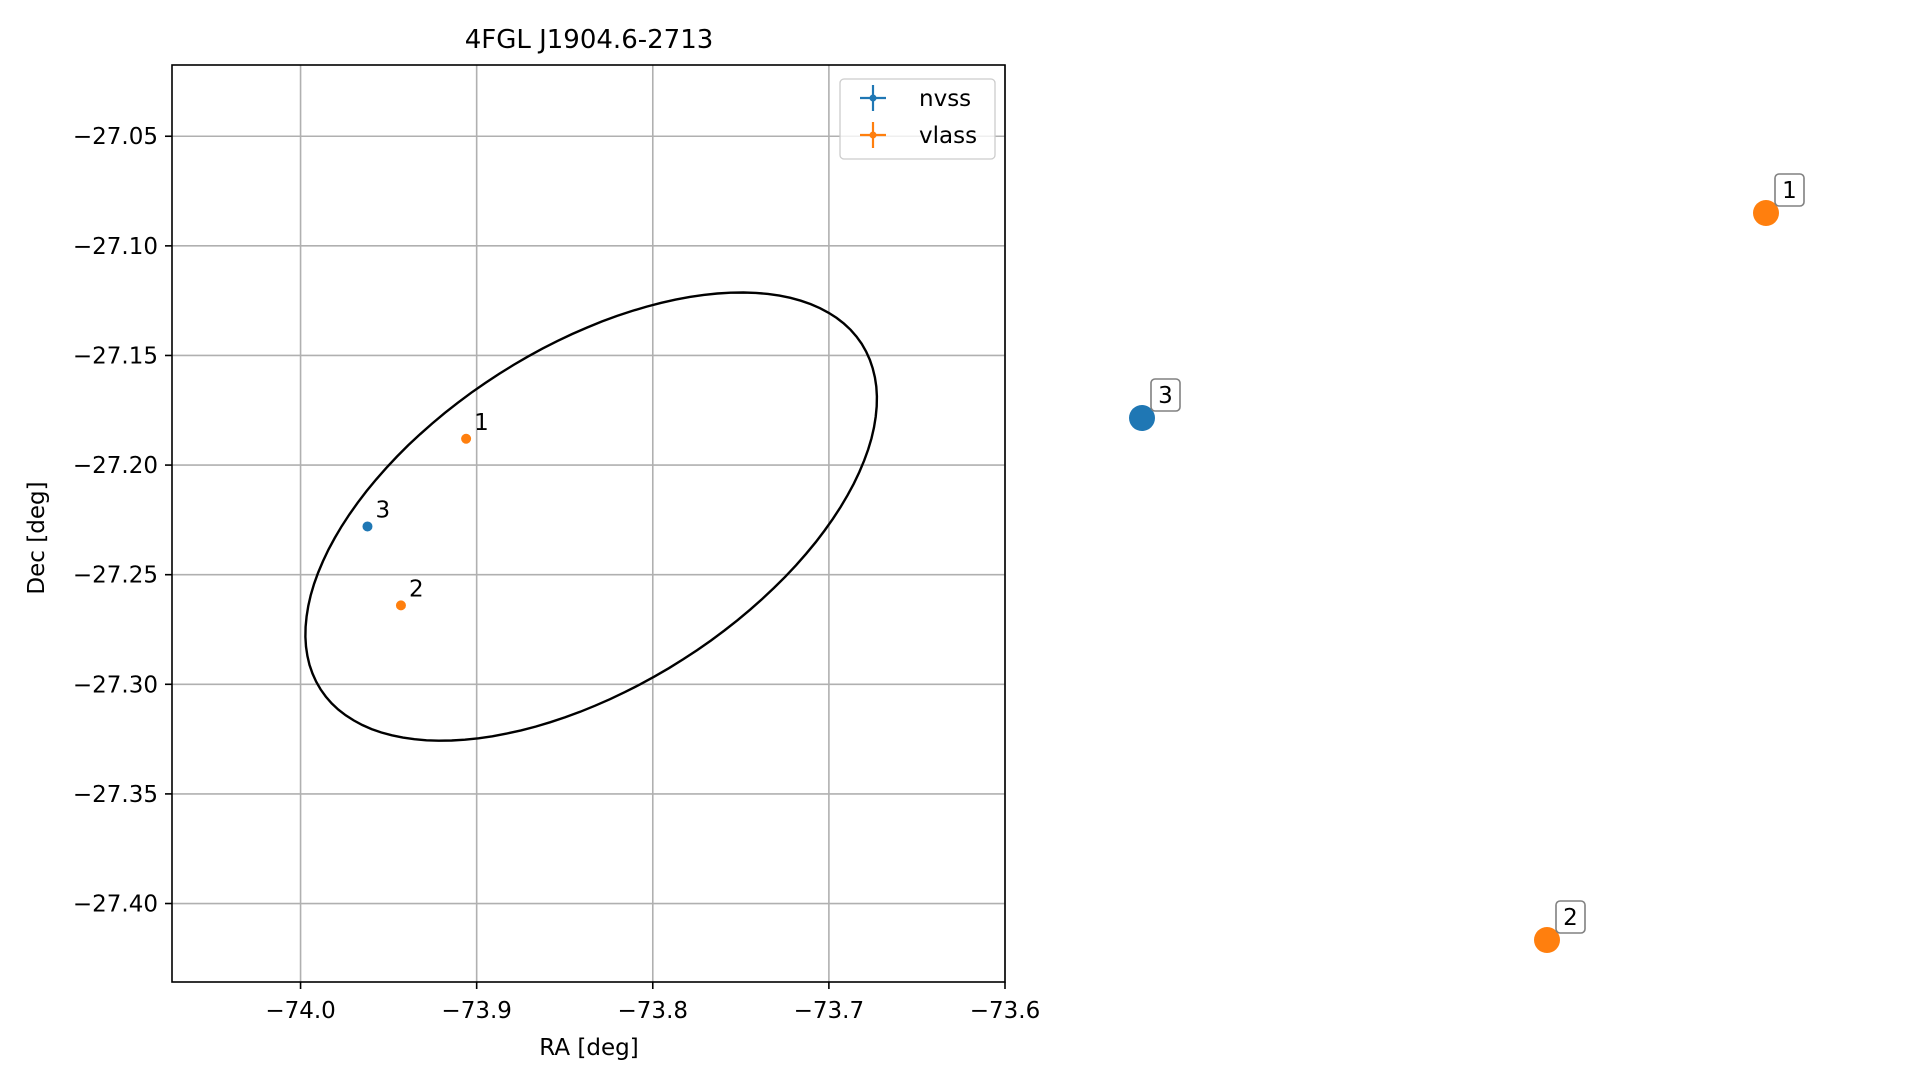 Image resolution: width=1919 pixels, height=1080 pixels. Describe the element at coordinates (416, 589) in the screenshot. I see `point-label-2: 2` at that location.